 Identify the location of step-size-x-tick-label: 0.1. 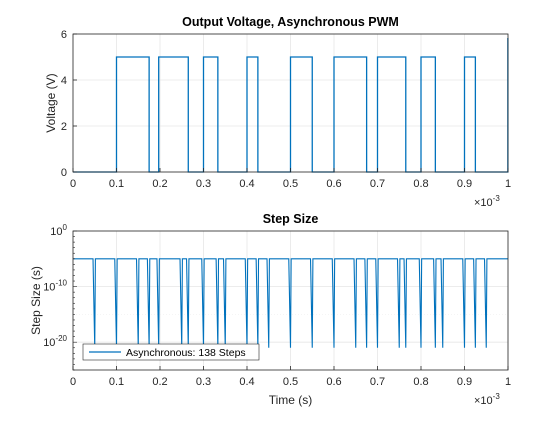
(116, 382).